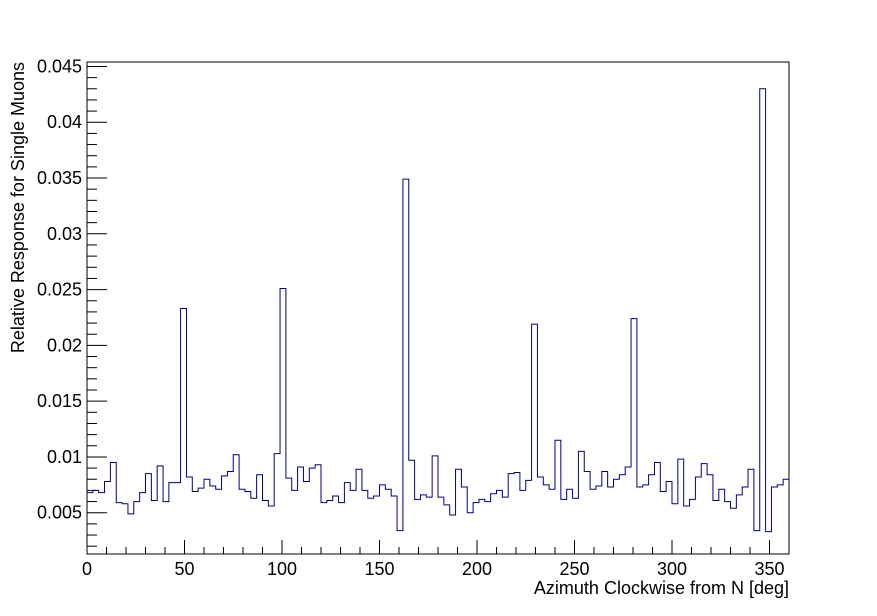  What do you see at coordinates (59, 178) in the screenshot?
I see `y-tick-label: 0.035` at bounding box center [59, 178].